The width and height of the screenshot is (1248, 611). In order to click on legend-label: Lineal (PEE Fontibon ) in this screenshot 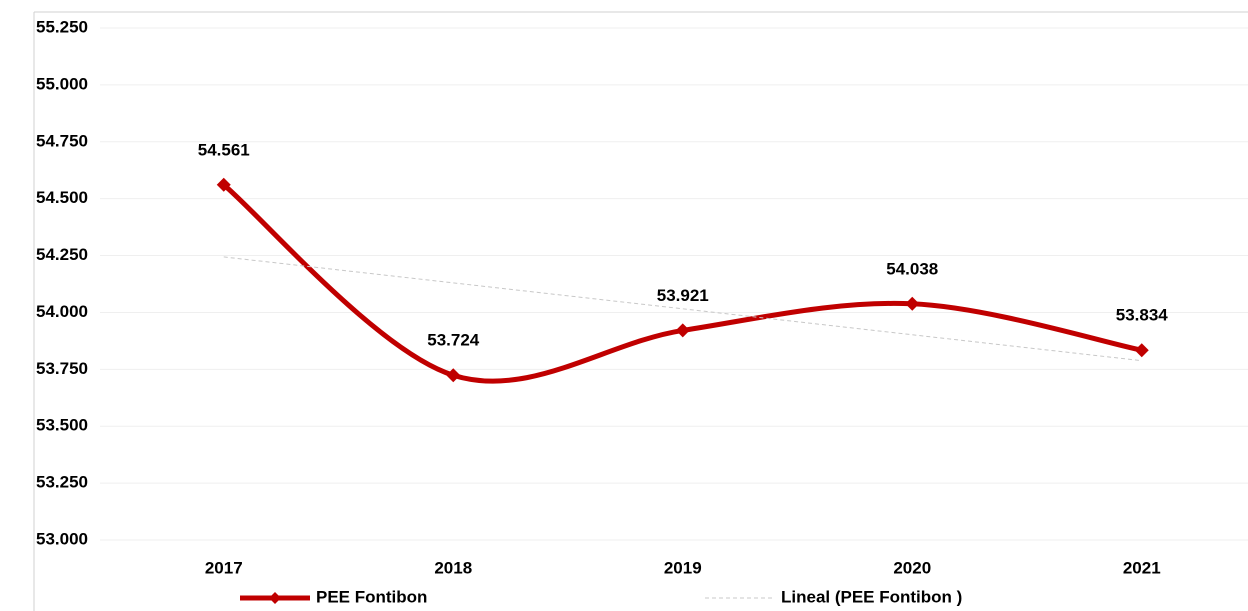, I will do `click(871, 596)`.